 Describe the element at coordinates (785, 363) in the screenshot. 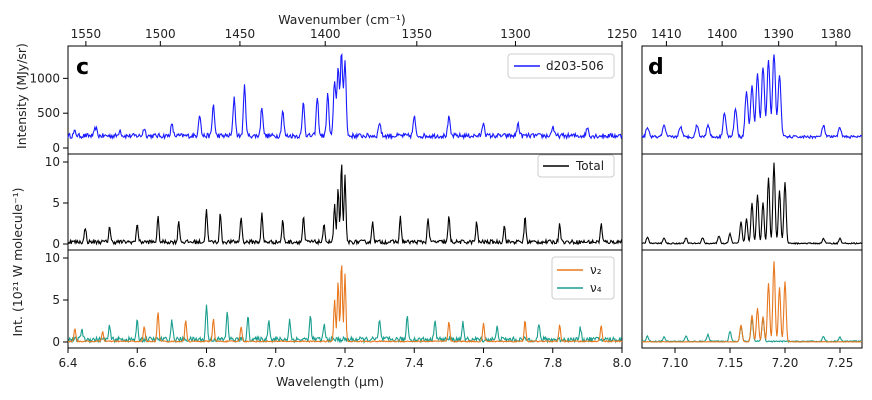

I see `zoom-bottom-tick-label: 7.20` at that location.